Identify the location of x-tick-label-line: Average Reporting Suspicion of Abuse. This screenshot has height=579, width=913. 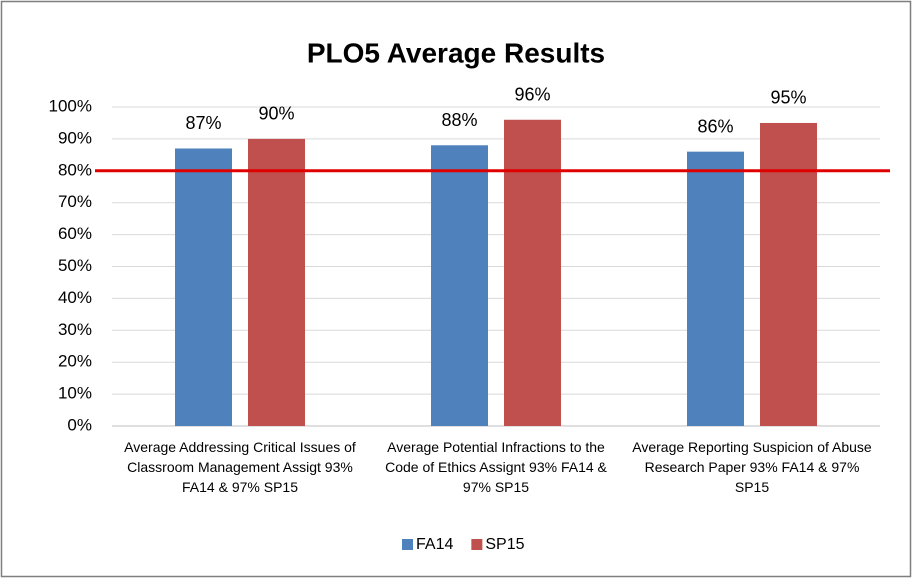
(752, 447).